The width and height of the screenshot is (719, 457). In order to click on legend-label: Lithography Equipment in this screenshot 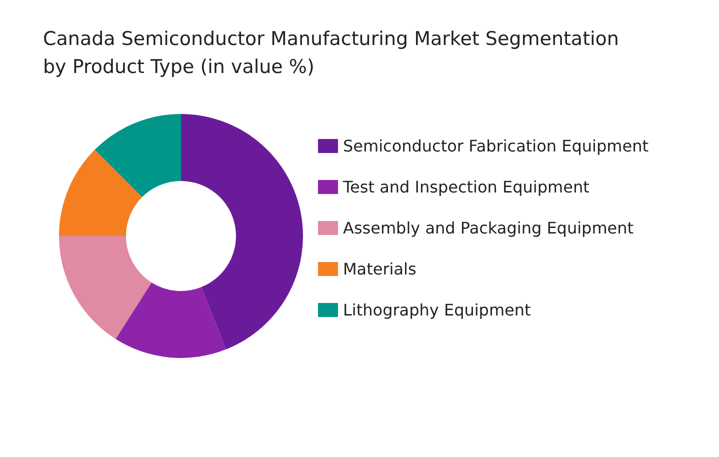, I will do `click(437, 310)`.